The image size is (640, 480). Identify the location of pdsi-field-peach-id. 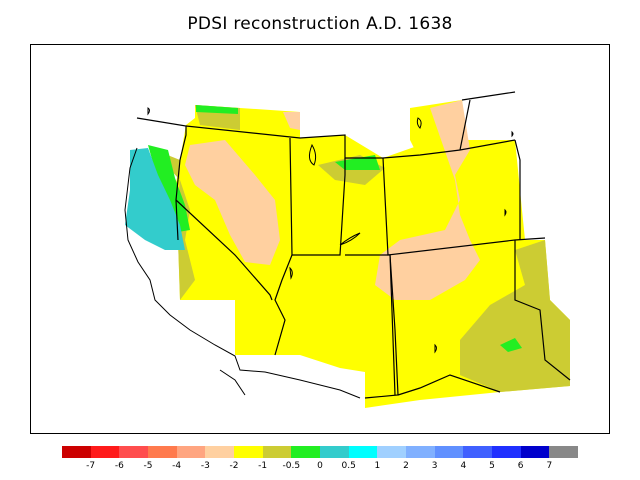
(427, 200).